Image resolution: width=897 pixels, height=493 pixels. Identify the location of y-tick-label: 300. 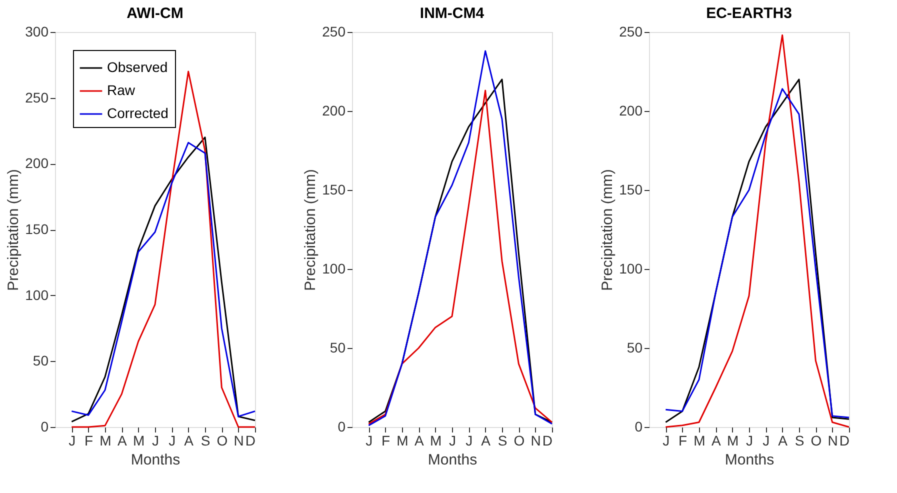
(37, 32).